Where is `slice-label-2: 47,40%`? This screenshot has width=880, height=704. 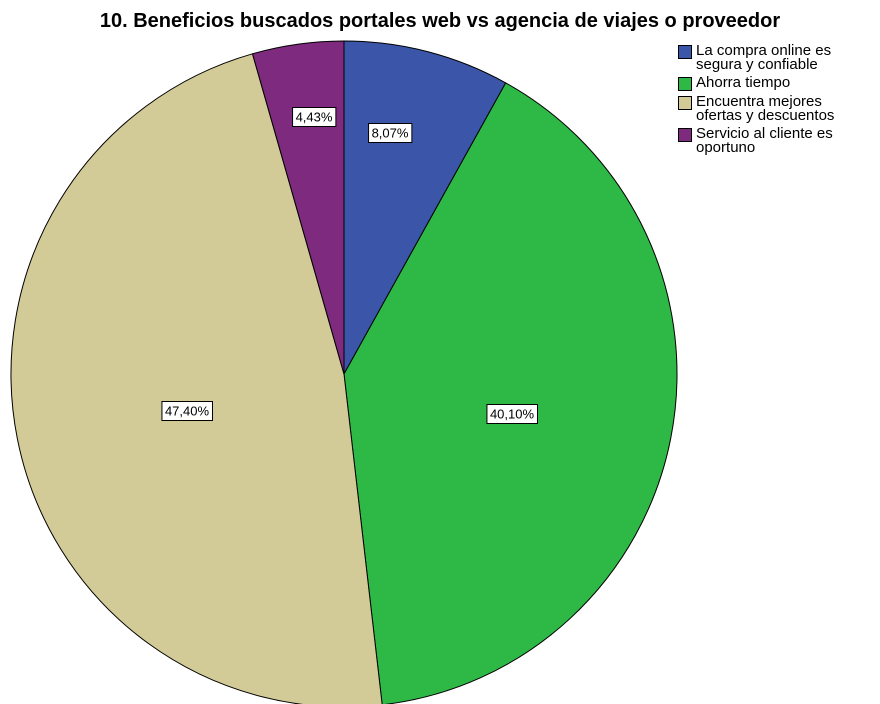
slice-label-2: 47,40% is located at coordinates (187, 411).